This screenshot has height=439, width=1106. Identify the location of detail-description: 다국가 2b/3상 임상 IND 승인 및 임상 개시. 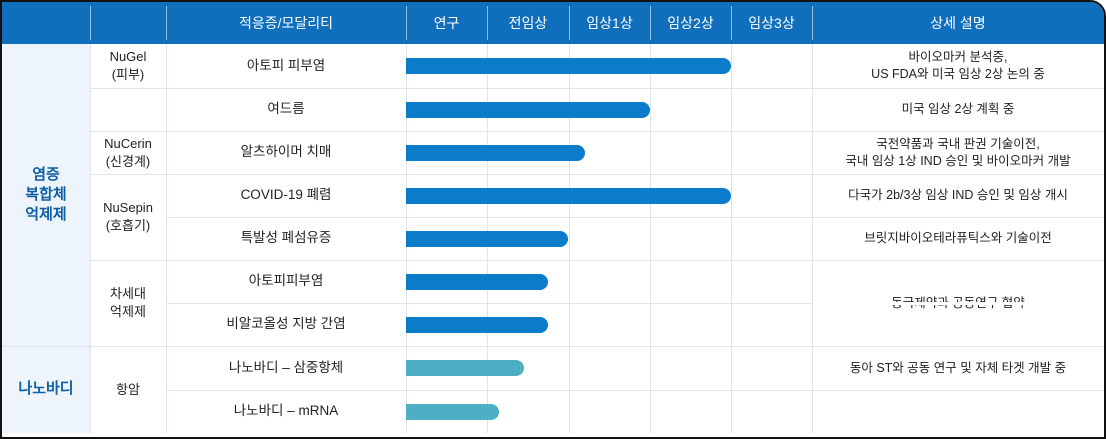
(958, 195).